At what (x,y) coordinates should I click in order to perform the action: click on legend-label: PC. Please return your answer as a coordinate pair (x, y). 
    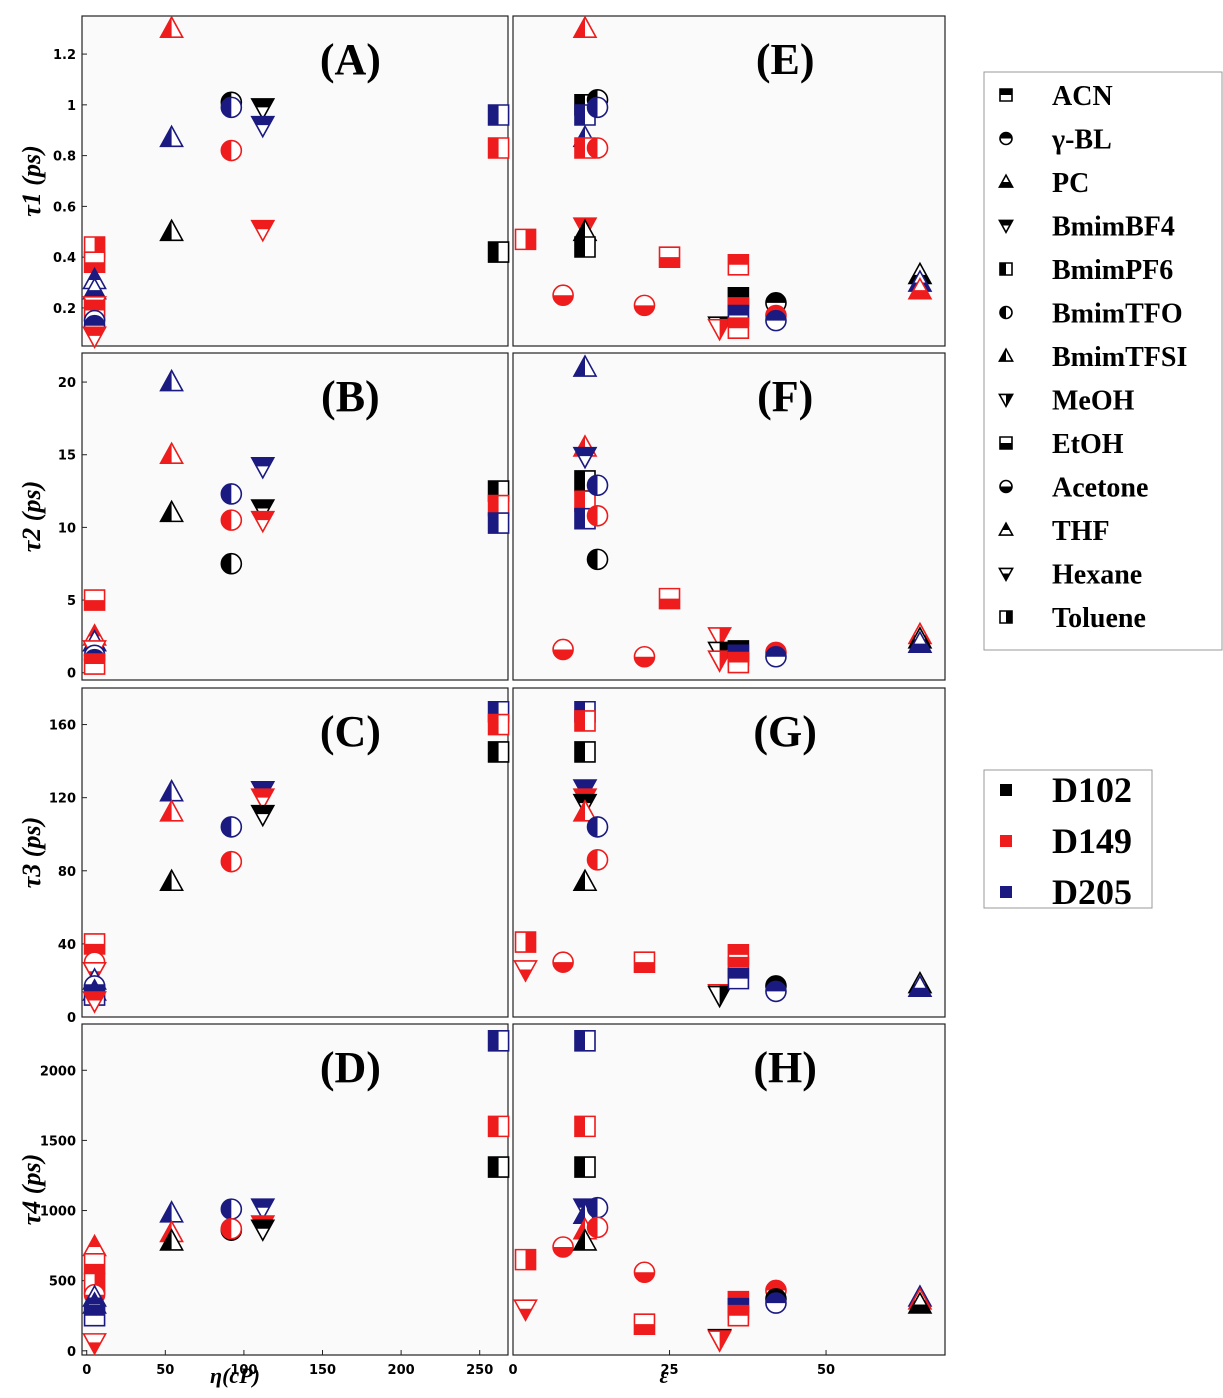
    Looking at the image, I should click on (1070, 183).